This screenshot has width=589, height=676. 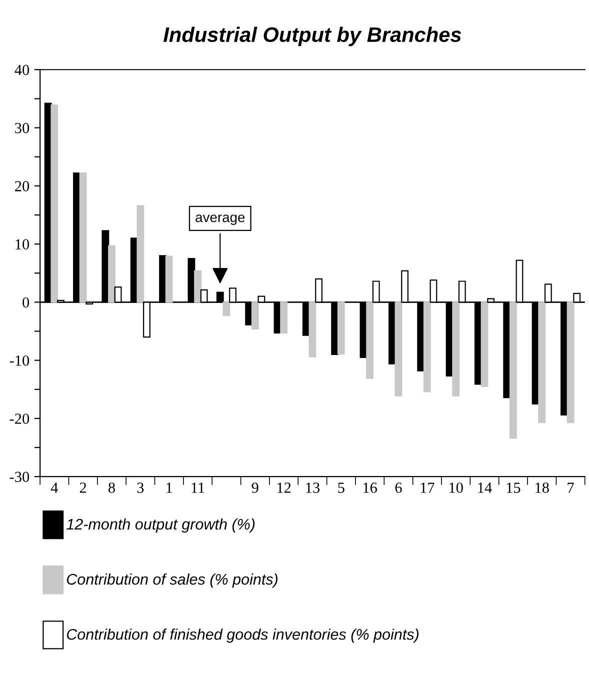 I want to click on chart-title: Industrial Output by Branches, so click(x=313, y=36).